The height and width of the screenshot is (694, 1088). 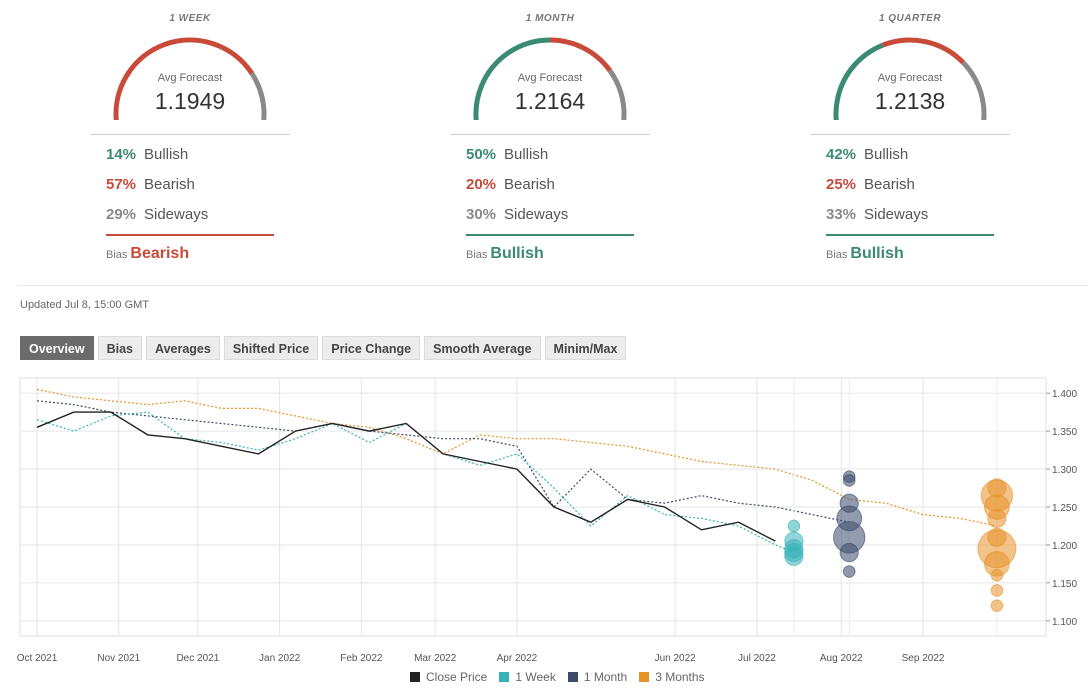 I want to click on series-line-1-month, so click(x=443, y=461).